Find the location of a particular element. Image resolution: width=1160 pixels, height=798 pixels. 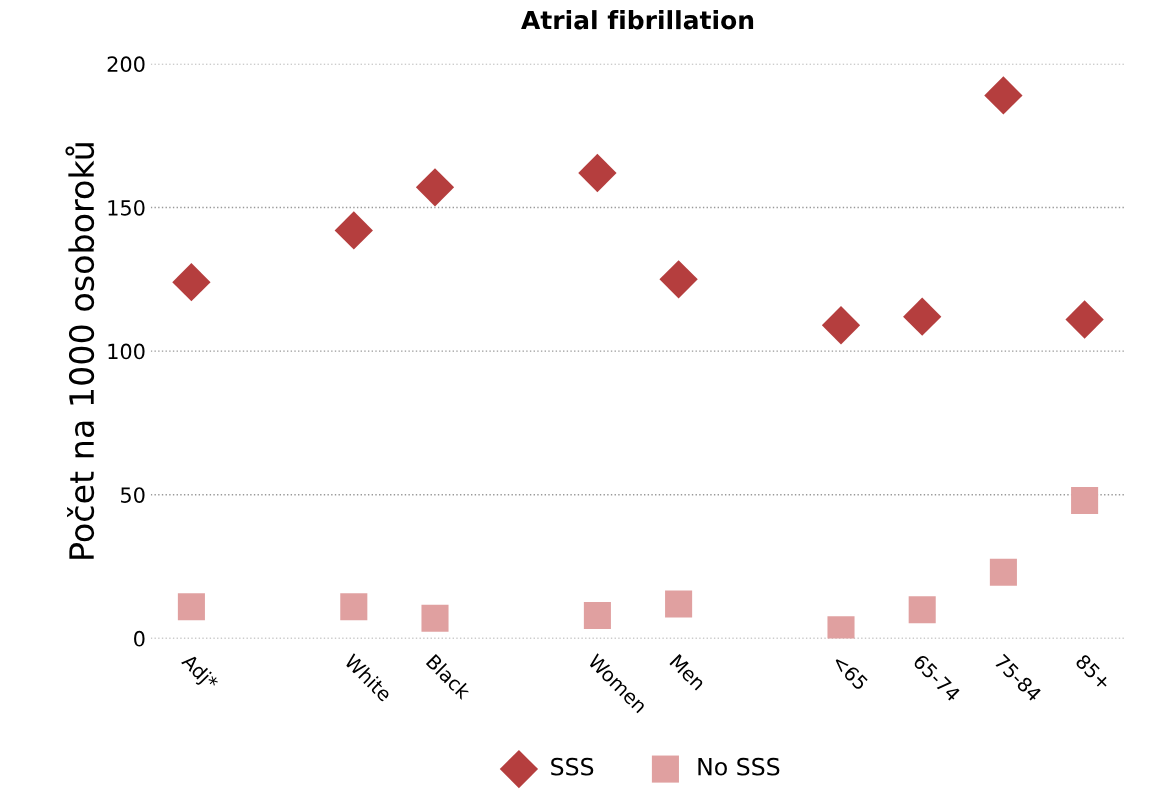

chart-title: Atrial fibrillation is located at coordinates (637, 20).